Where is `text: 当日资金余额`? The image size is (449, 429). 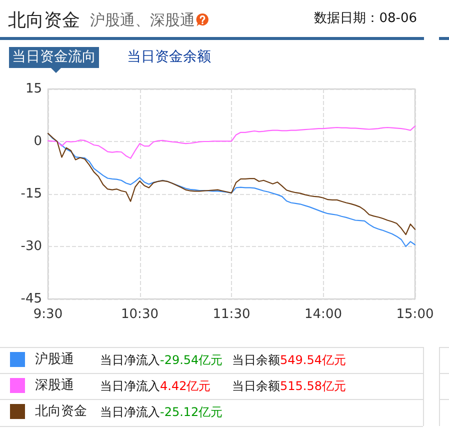
text: 当日资金余额 is located at coordinates (169, 57).